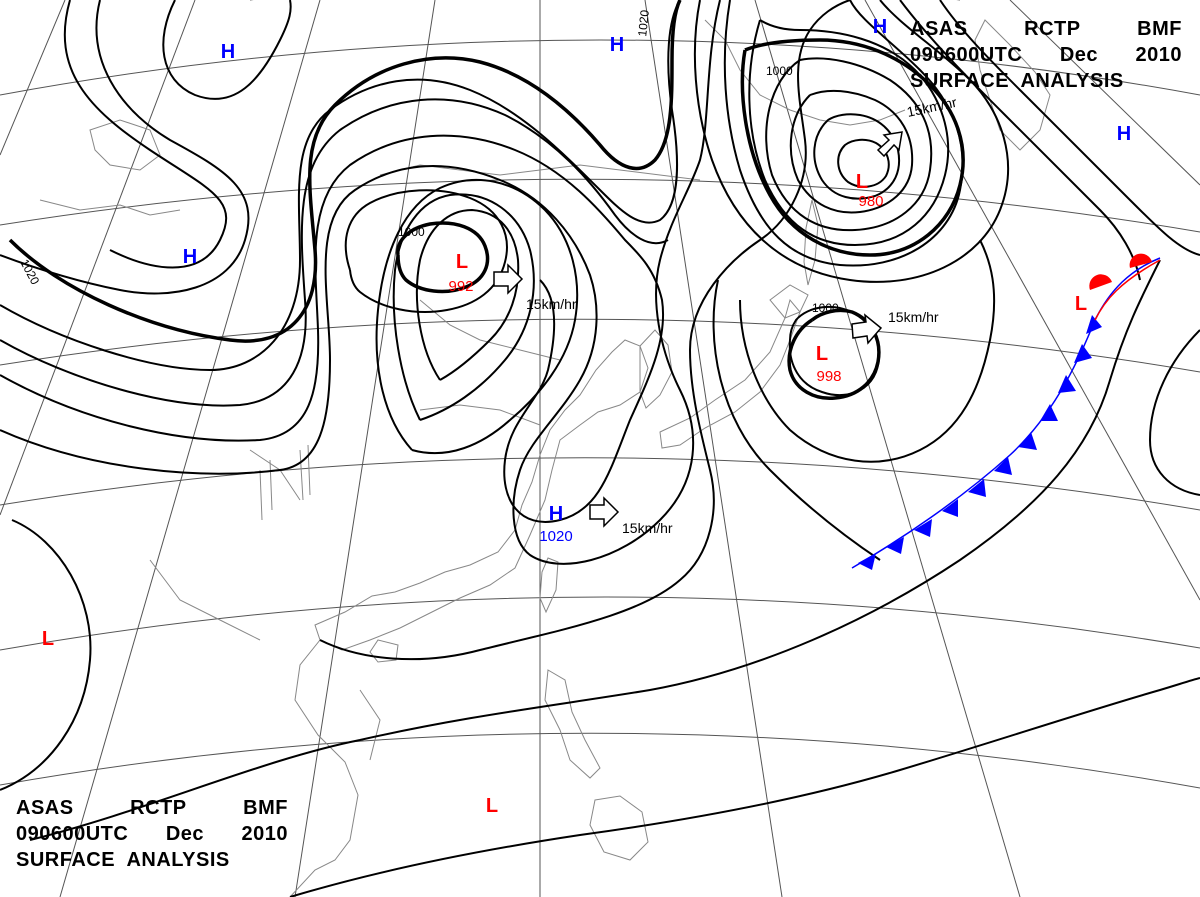 The height and width of the screenshot is (897, 1200). Describe the element at coordinates (789, 301) in the screenshot. I see `coastline-hokkaido` at that location.